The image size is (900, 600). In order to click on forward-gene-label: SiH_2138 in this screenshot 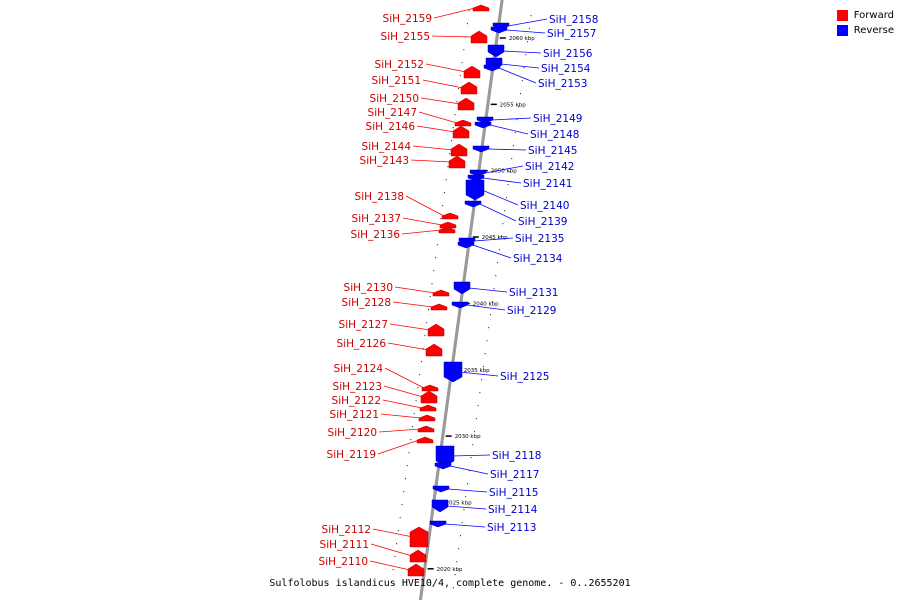, I will do `click(379, 197)`.